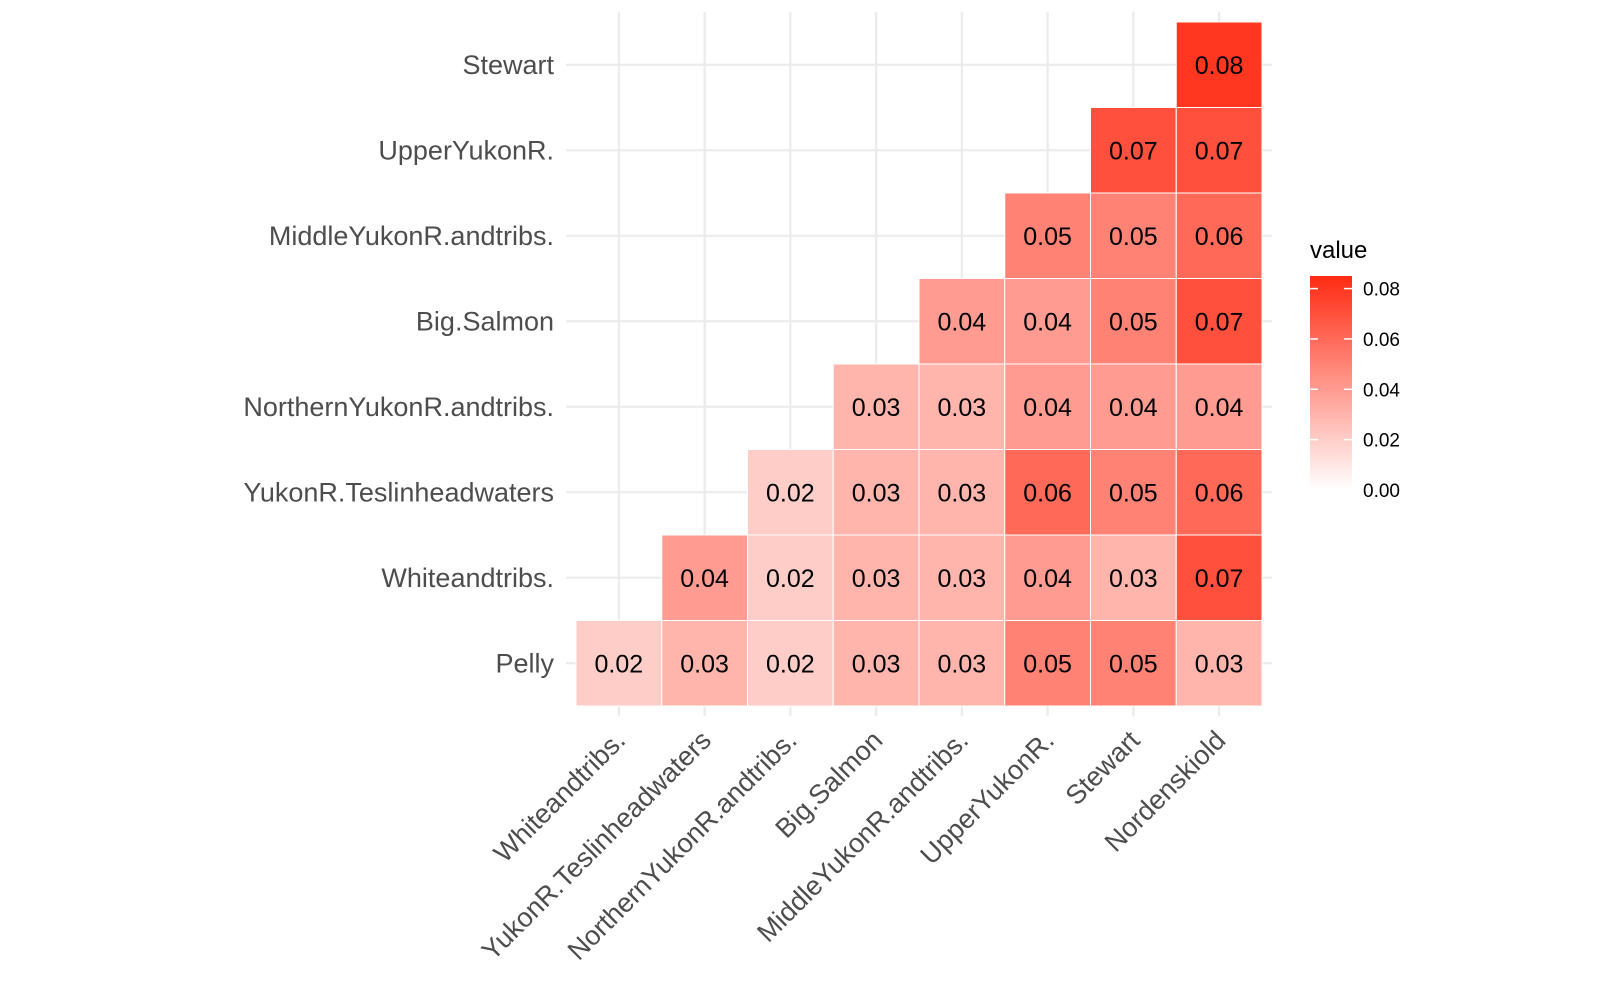  I want to click on legend-tick-label: 0.00, so click(1381, 491).